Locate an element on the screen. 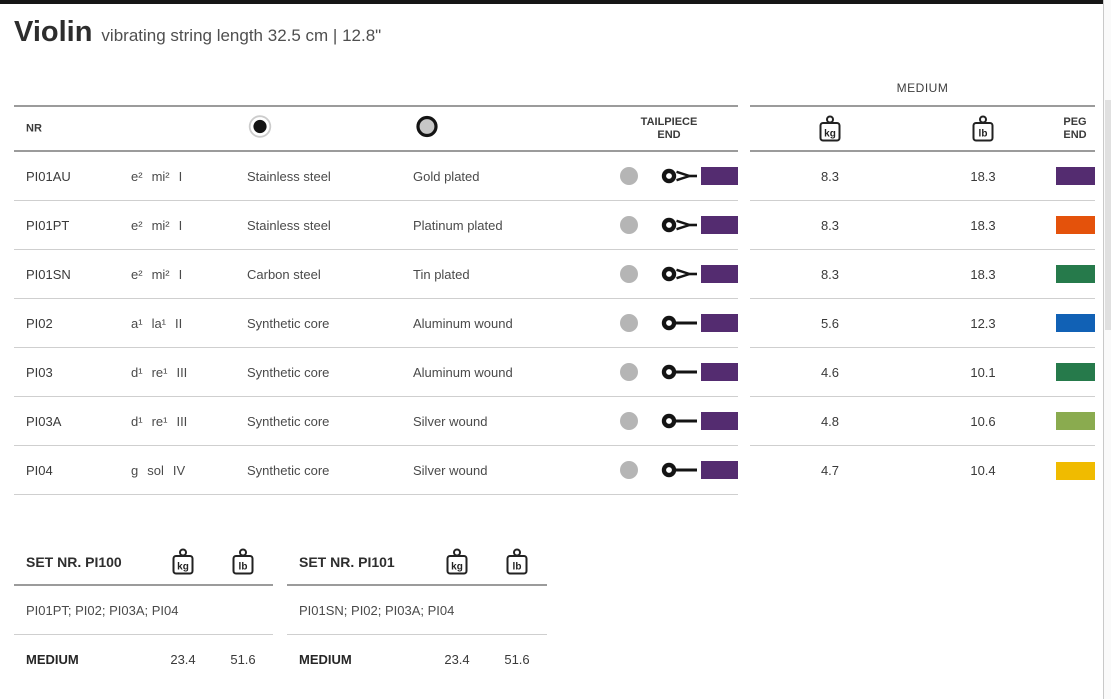 The image size is (1111, 699). scrollbar-thumb is located at coordinates (1108, 215).